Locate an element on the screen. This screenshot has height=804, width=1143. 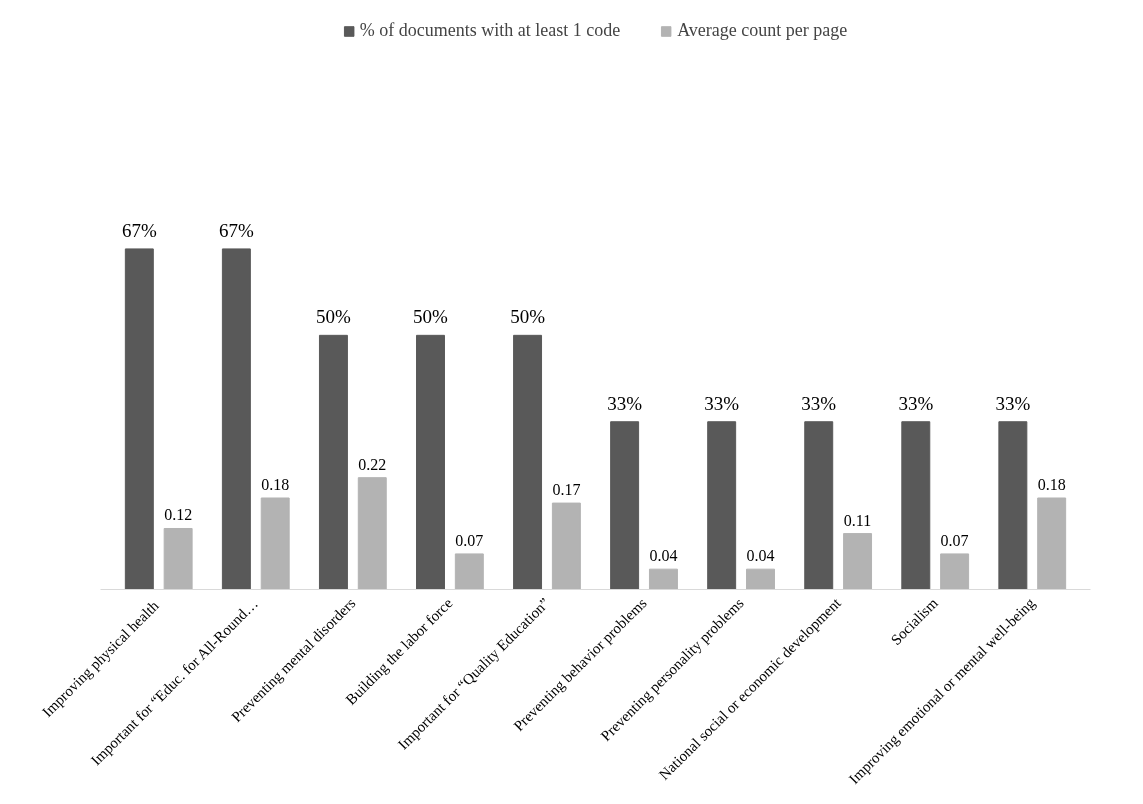
data-label: 0.12 is located at coordinates (178, 515).